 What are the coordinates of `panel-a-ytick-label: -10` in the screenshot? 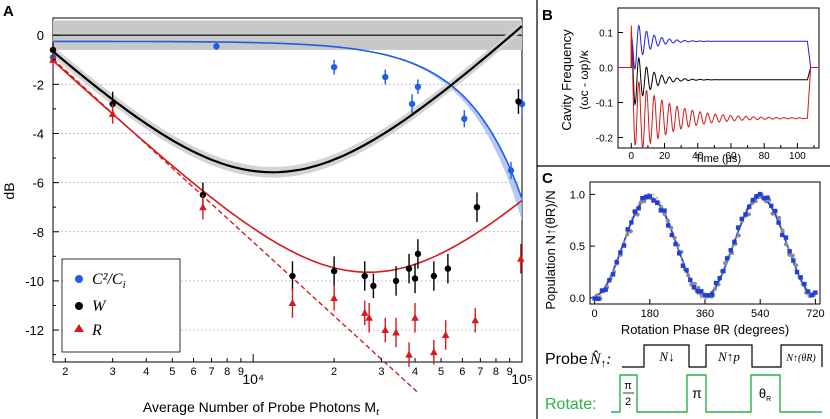 It's located at (34, 281).